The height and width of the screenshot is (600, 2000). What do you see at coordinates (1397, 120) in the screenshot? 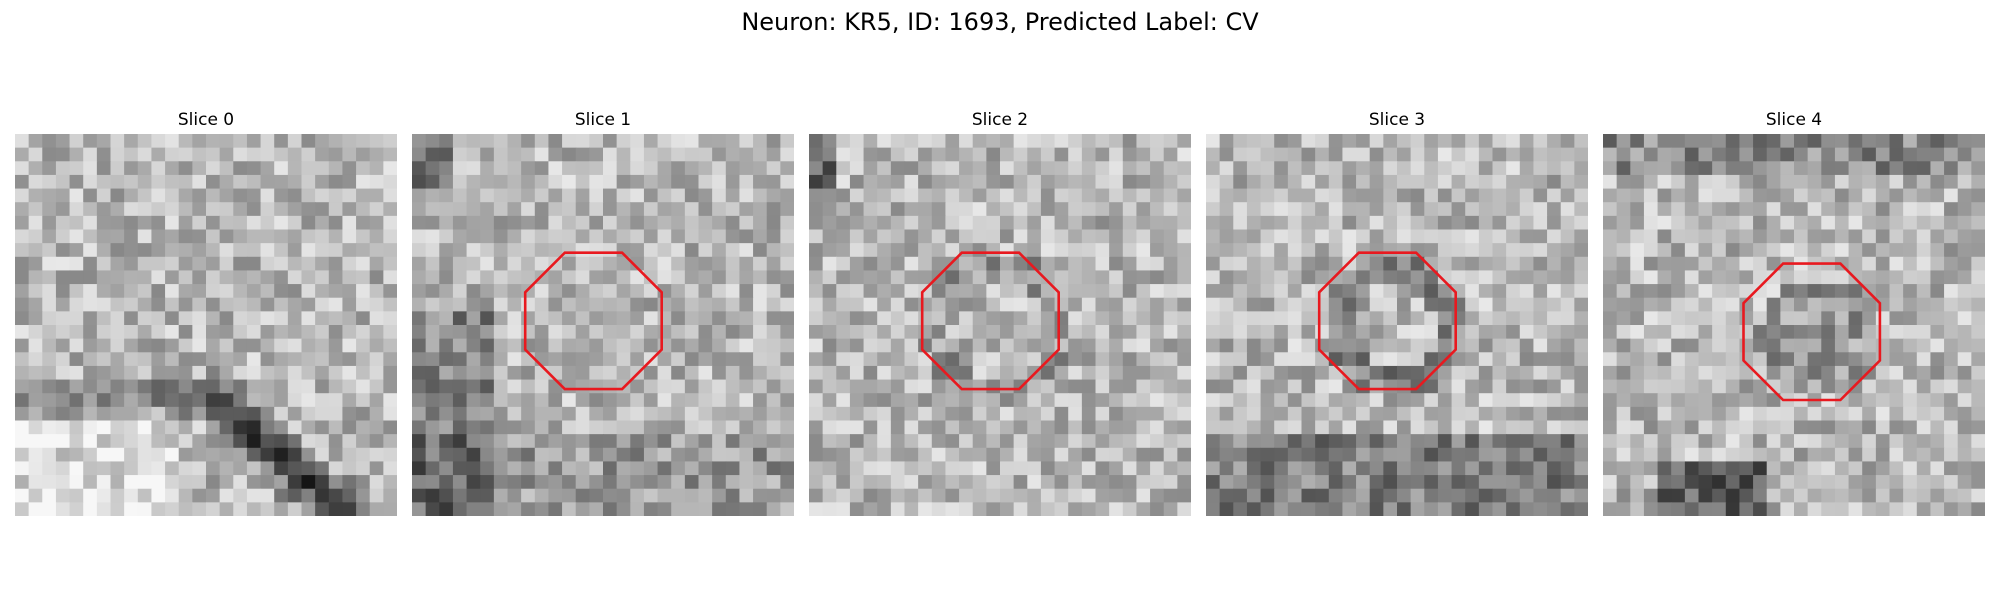
I see `slice-title-3: Slice 3` at bounding box center [1397, 120].